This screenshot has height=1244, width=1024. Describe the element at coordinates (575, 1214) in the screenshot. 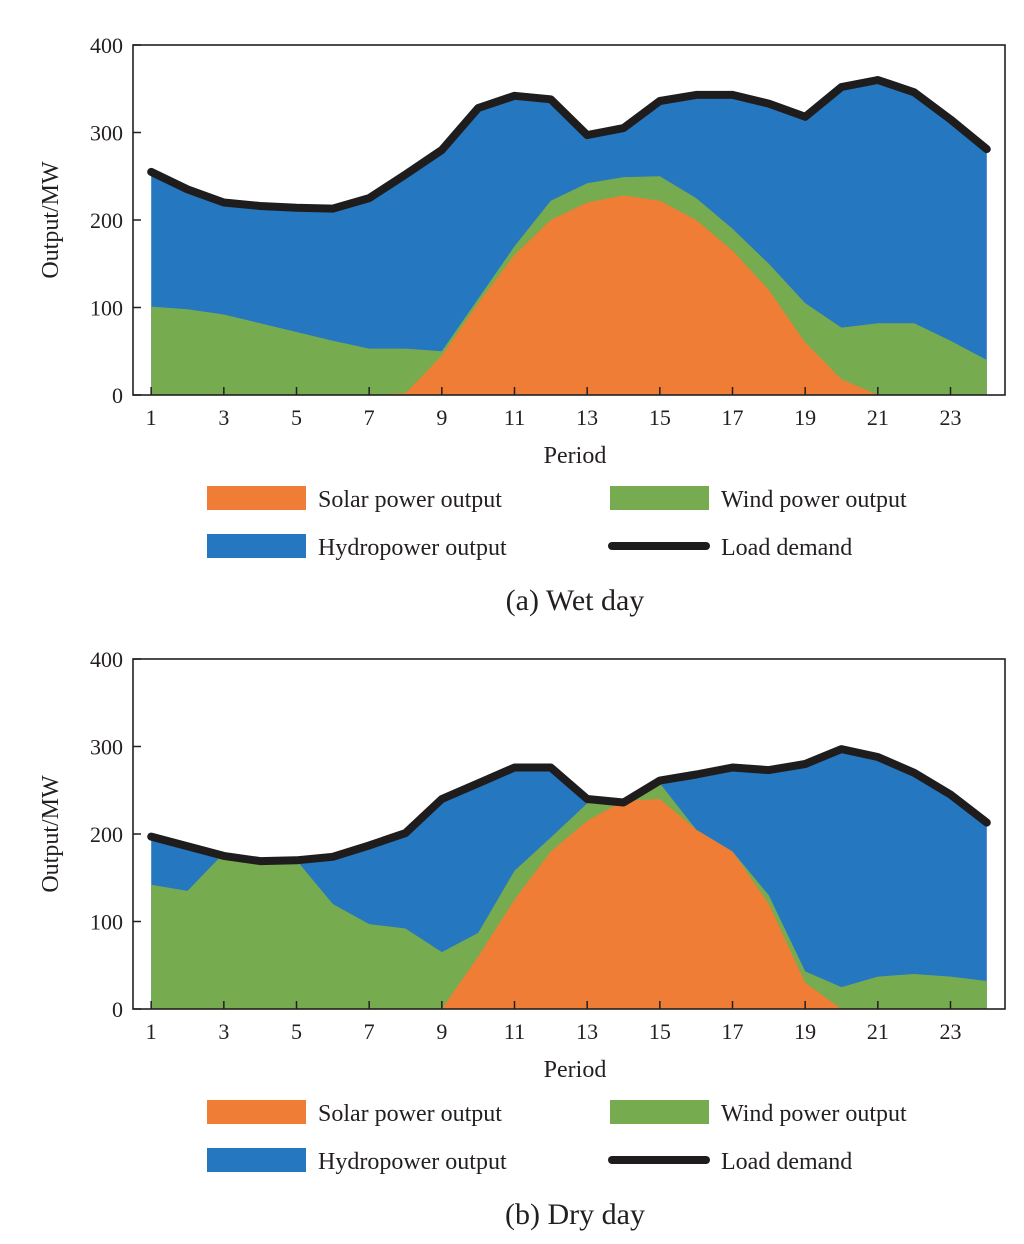

I see `panel-caption: (b) Dry day` at that location.